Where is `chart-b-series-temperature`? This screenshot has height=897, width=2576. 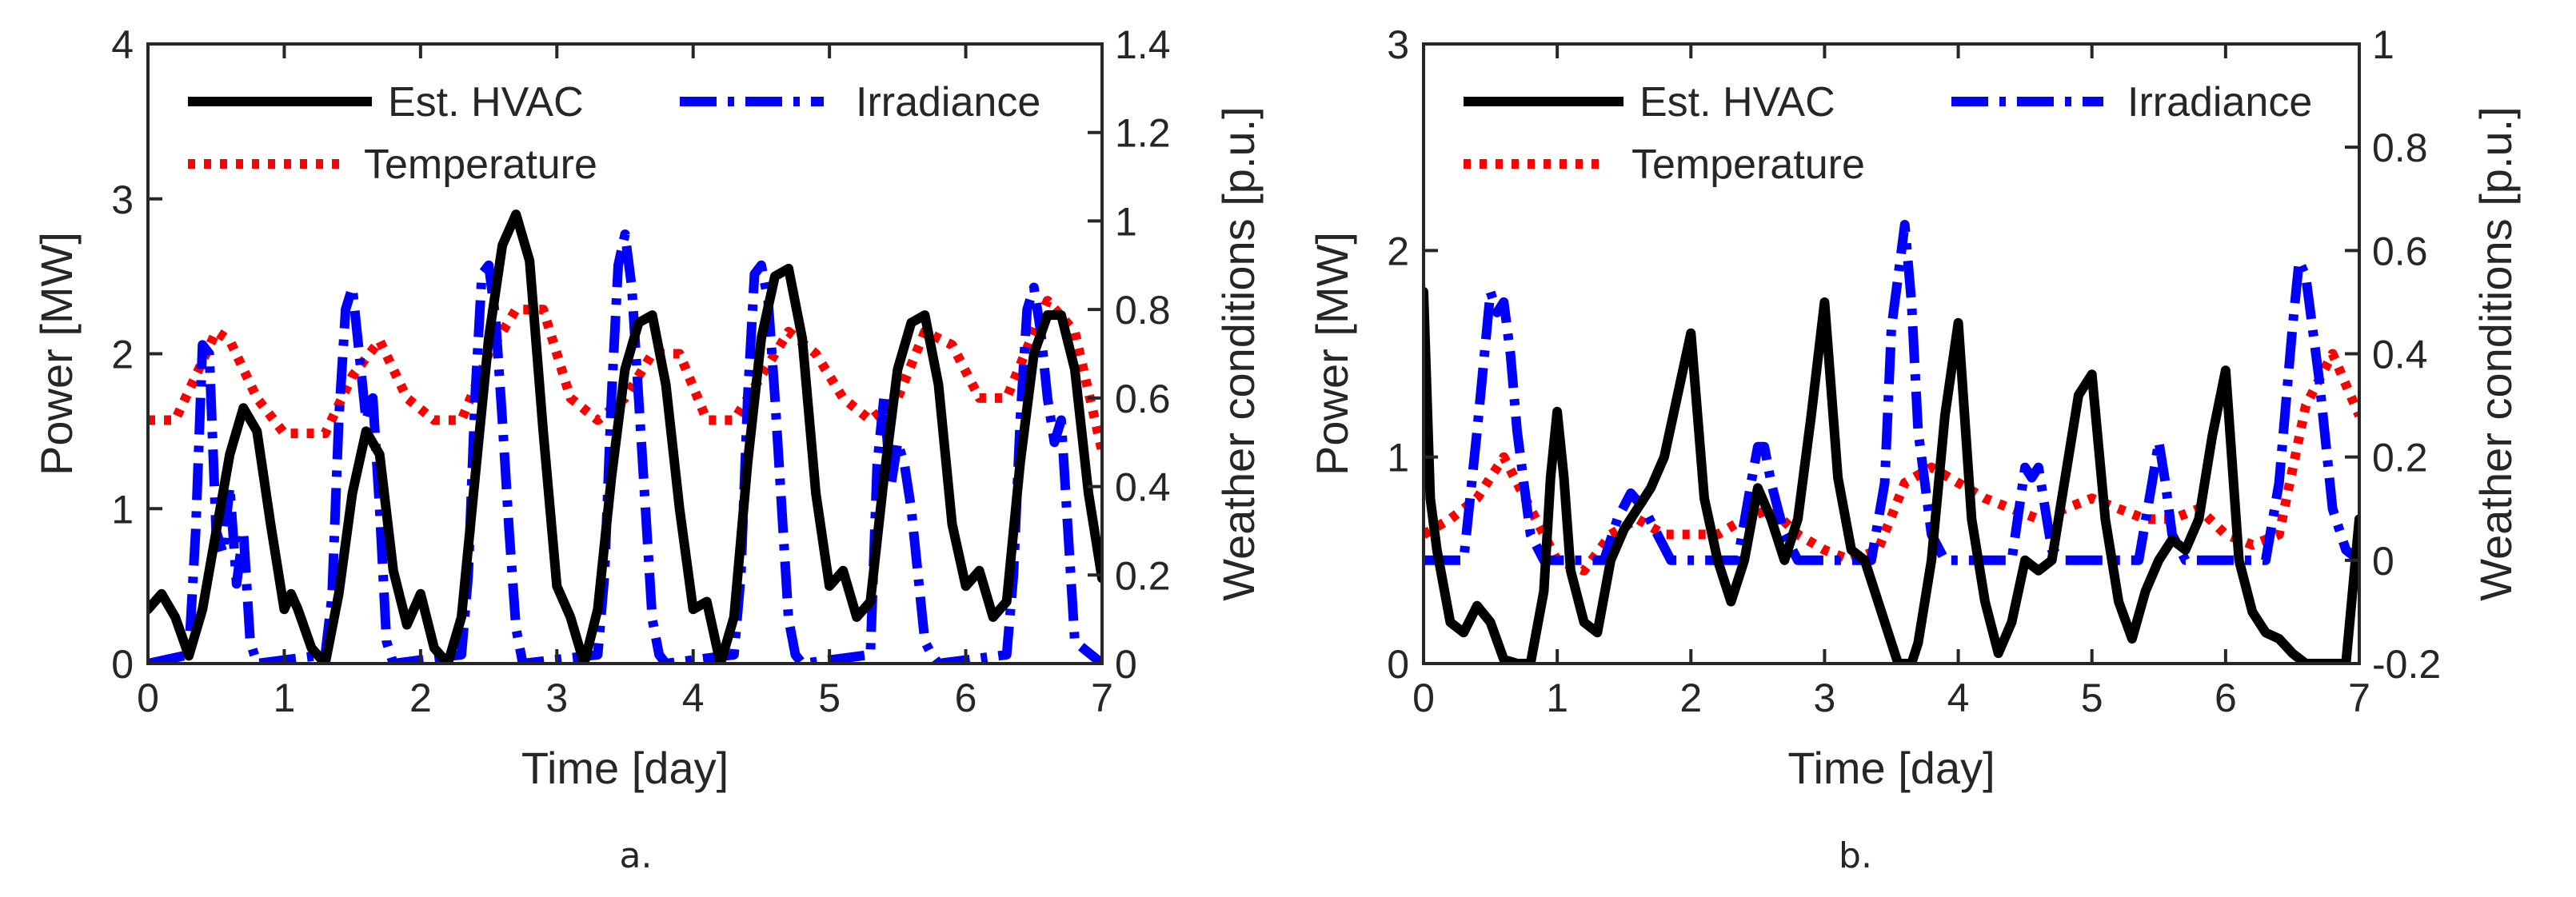 chart-b-series-temperature is located at coordinates (1891, 462).